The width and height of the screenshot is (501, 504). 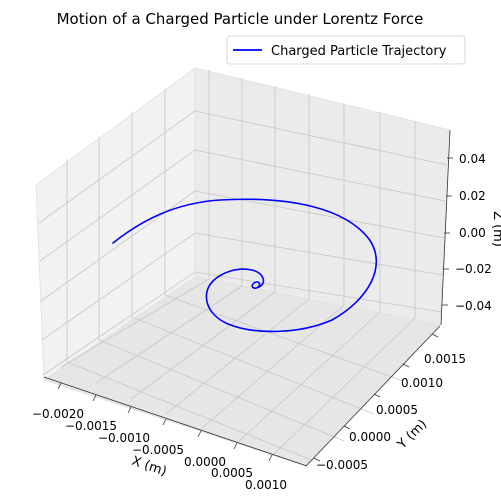 I want to click on x-tick-label: −0.0015, so click(x=91, y=426).